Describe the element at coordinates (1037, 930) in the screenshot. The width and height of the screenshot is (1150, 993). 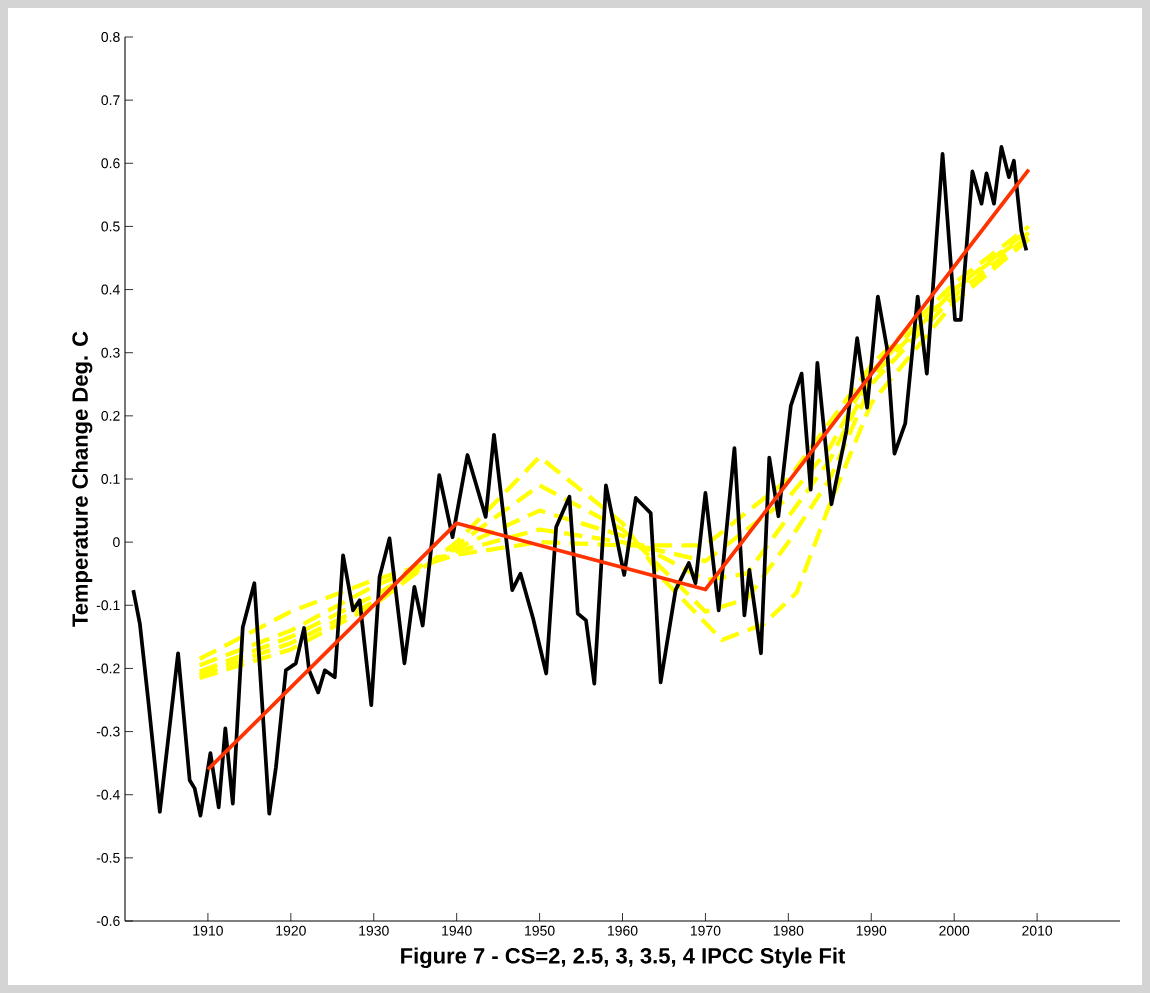
I see `x-tick-label: 2010` at that location.